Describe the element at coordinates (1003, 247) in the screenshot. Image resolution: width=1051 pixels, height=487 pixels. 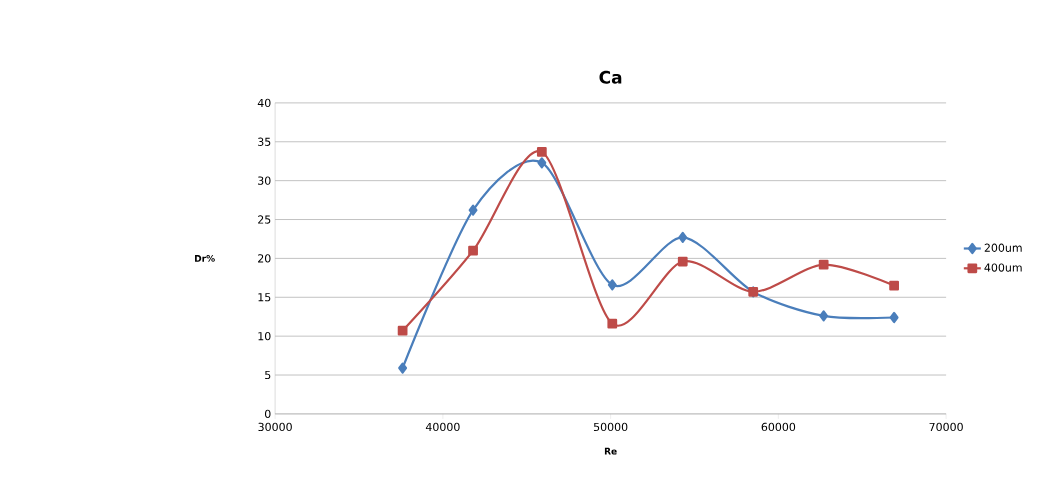
I see `legend-label: 200um` at that location.